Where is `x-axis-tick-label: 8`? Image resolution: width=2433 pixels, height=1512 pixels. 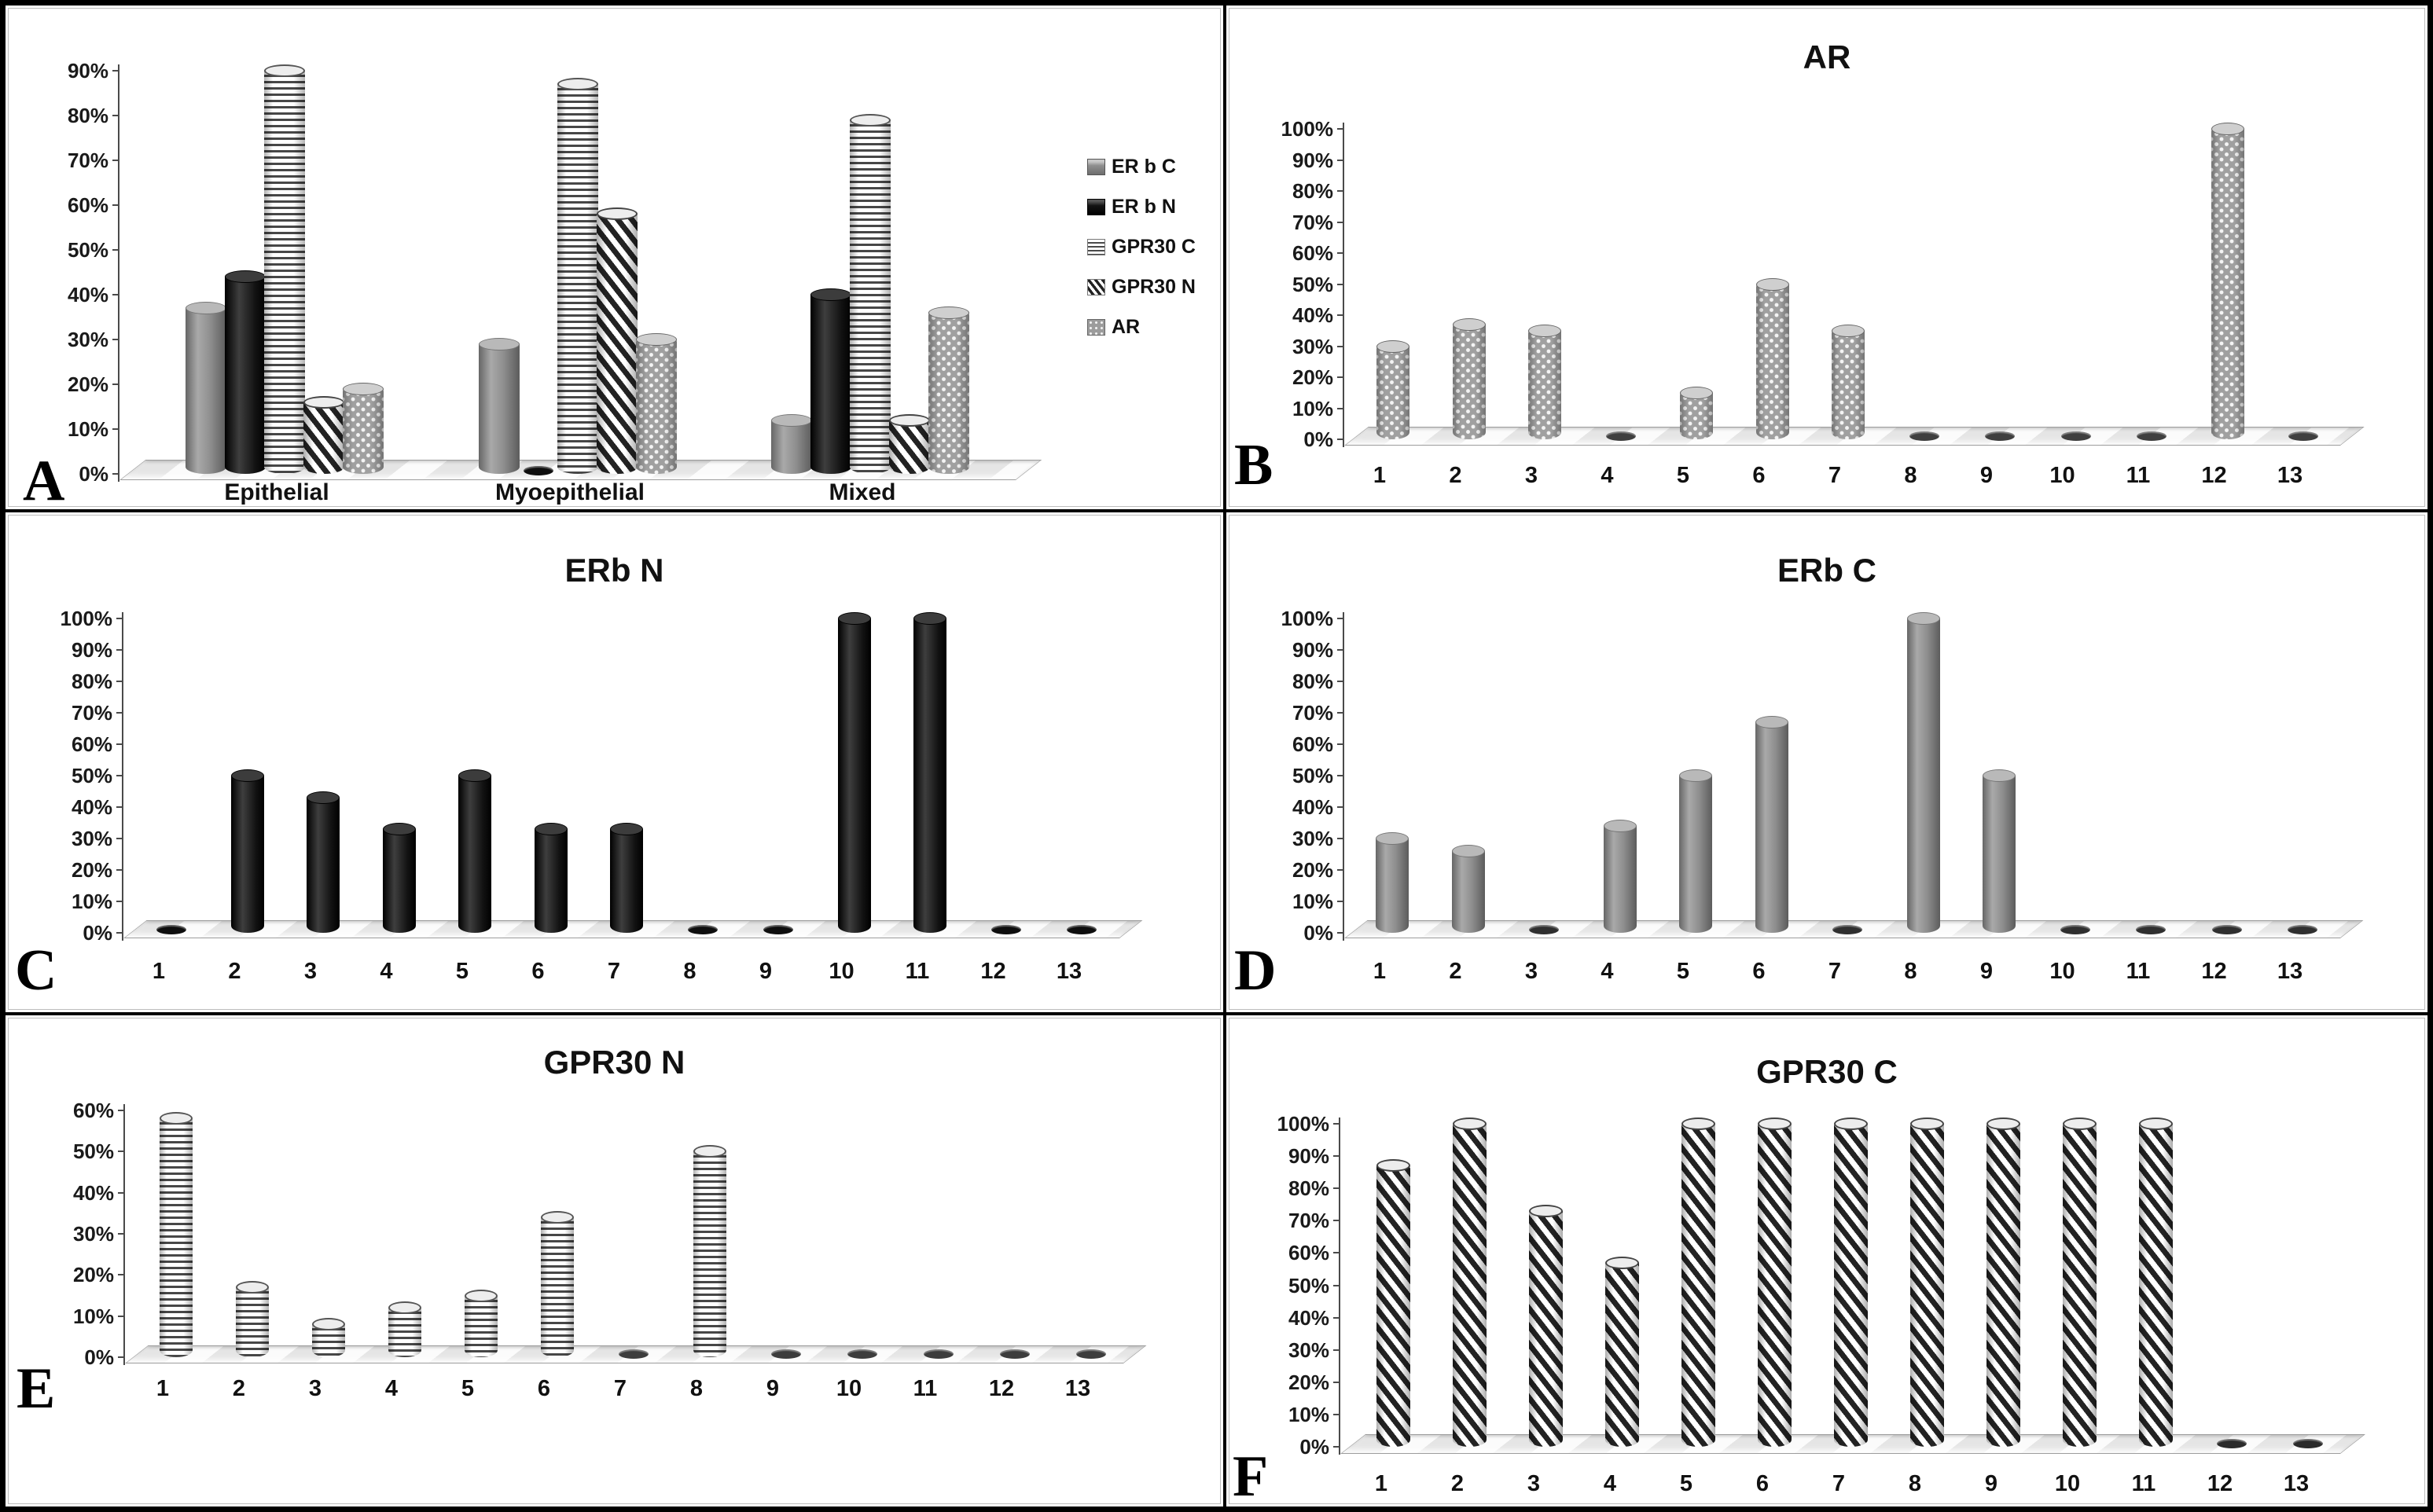
x-axis-tick-label: 8 is located at coordinates (689, 971).